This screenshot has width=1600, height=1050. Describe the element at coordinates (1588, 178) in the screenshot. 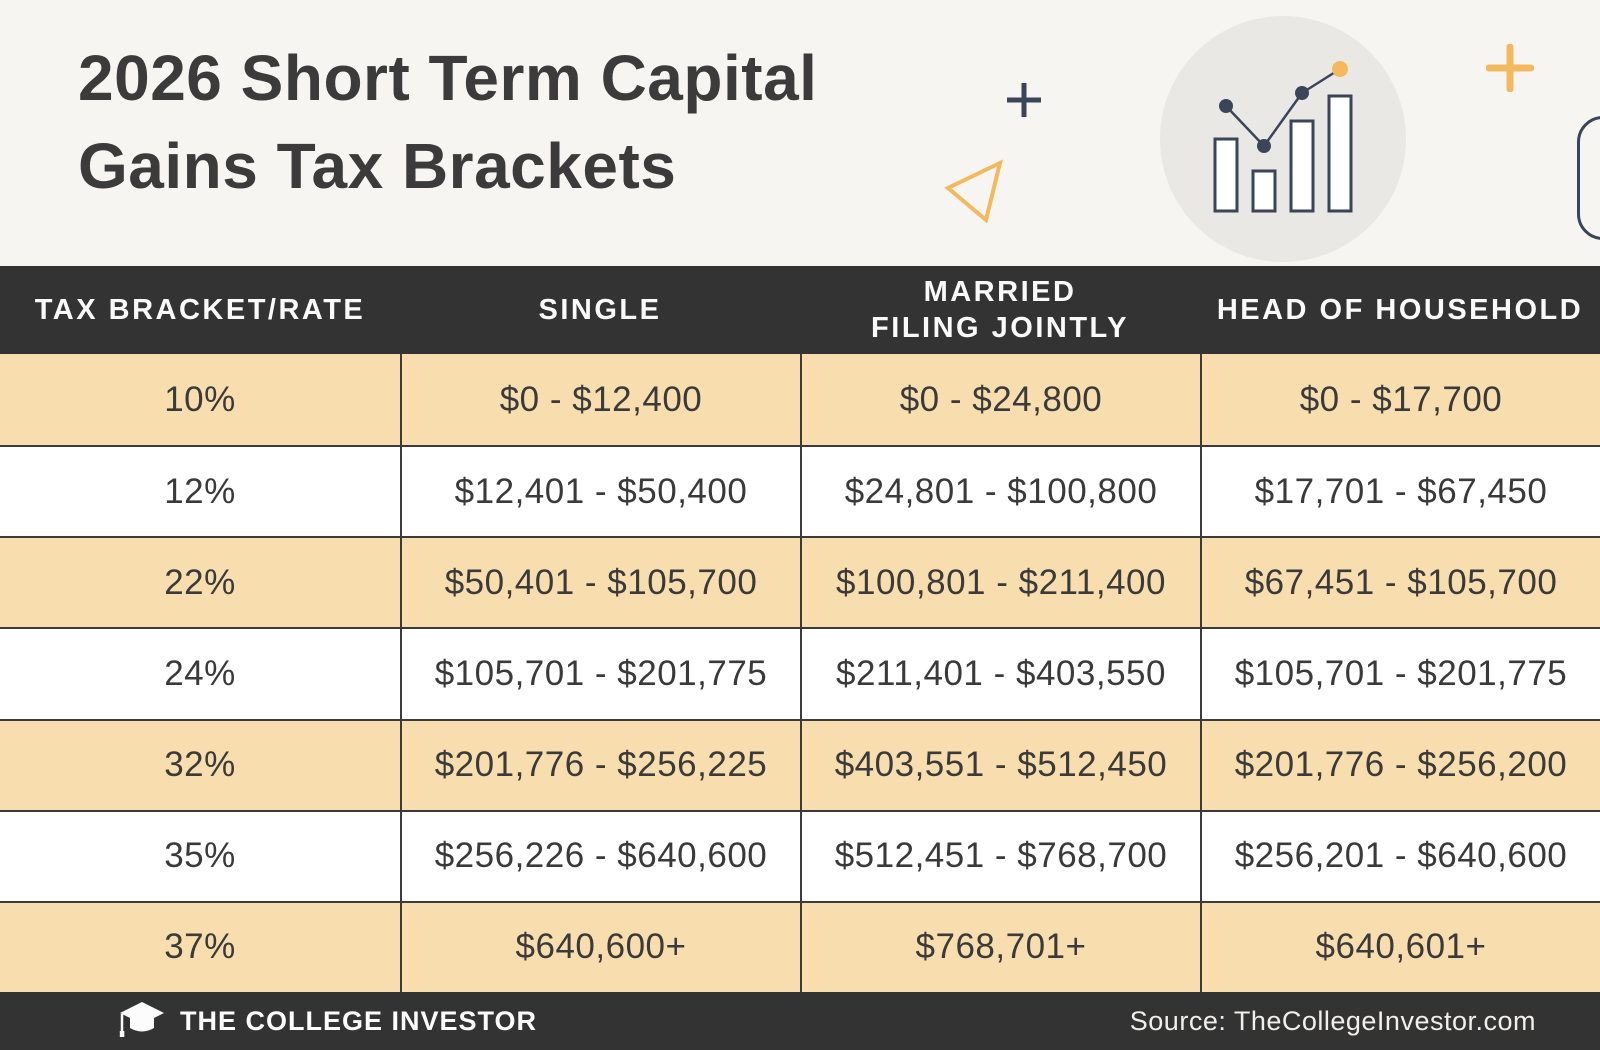

I see `rounded-rect-icon` at that location.